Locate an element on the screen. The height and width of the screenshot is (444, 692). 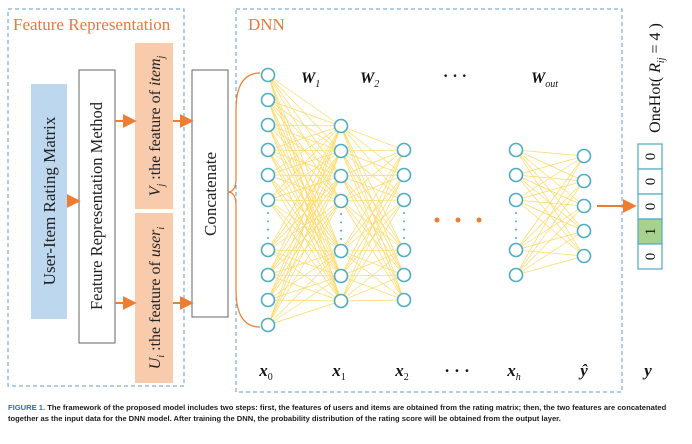
layer-label-subscript: h is located at coordinates (518, 377).